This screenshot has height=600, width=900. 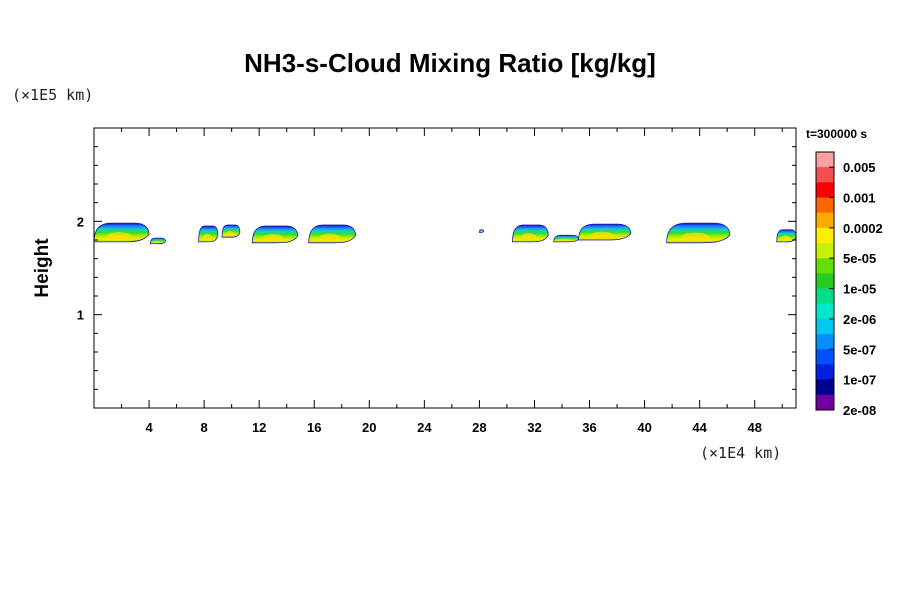 What do you see at coordinates (754, 427) in the screenshot?
I see `x-tick-label: 48` at bounding box center [754, 427].